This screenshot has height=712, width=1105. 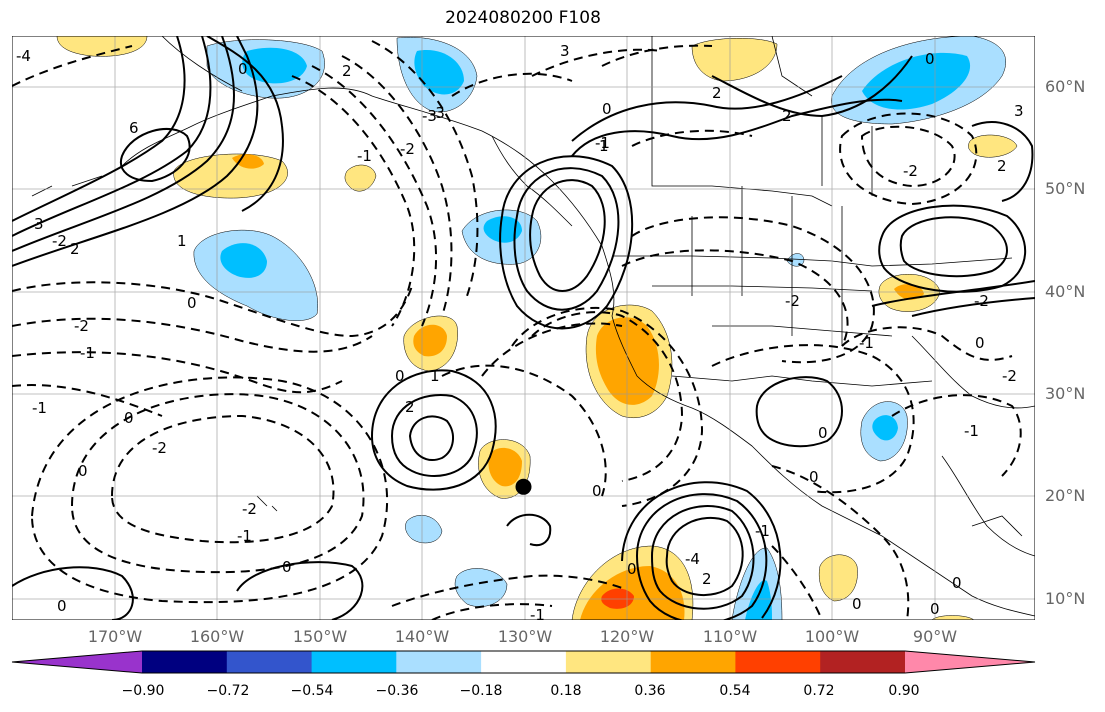 What do you see at coordinates (1065, 291) in the screenshot?
I see `lat-label-40n: 40°N` at bounding box center [1065, 291].